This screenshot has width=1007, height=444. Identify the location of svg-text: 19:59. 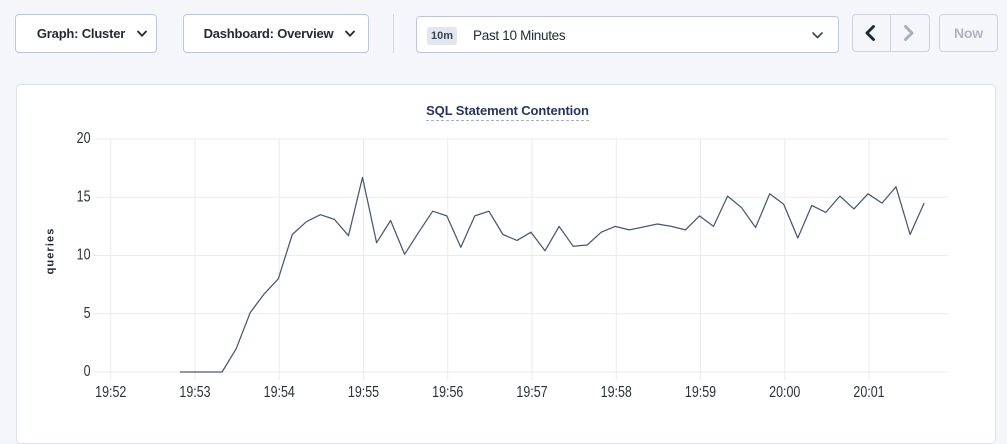
(700, 393).